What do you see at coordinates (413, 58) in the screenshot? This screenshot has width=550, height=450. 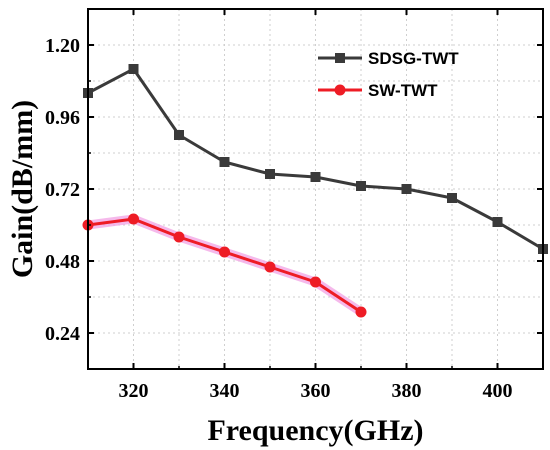 I see `legend-label: SDSG-TWT` at bounding box center [413, 58].